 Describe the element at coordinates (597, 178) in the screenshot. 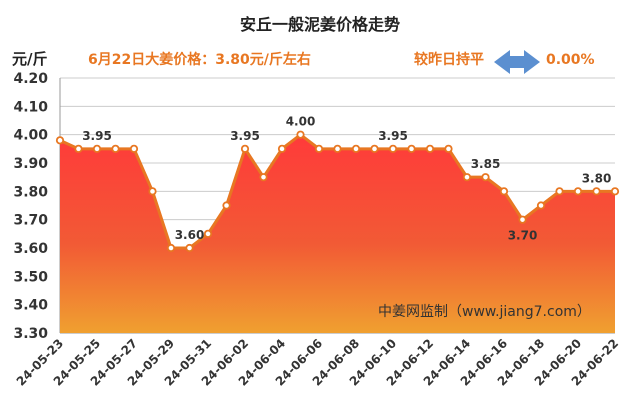

I see `data-label: 3.80` at that location.